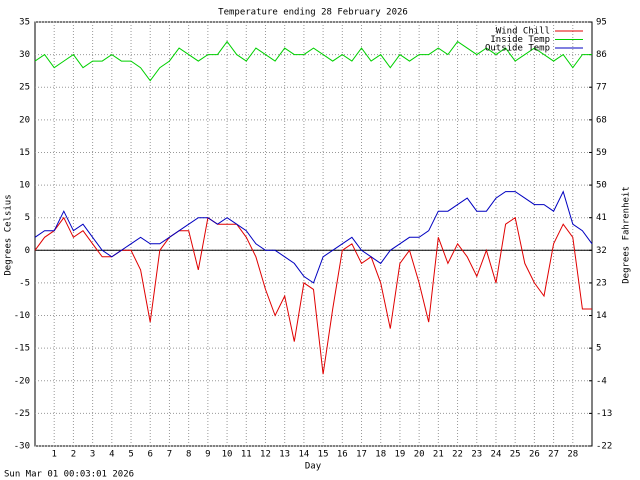  Describe the element at coordinates (604, 414) in the screenshot. I see `y2-tick-label: -13` at that location.